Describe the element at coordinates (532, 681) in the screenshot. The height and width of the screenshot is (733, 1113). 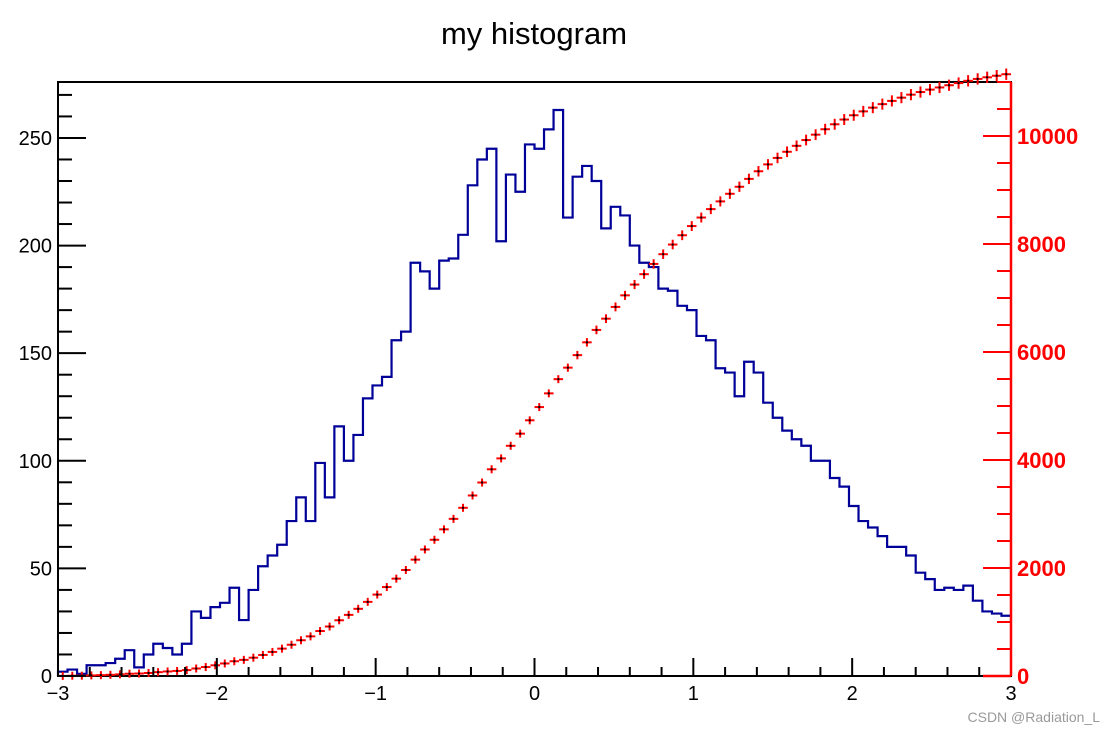
I see `x-axis: −3 −2 −1 0 1 2 3` at that location.